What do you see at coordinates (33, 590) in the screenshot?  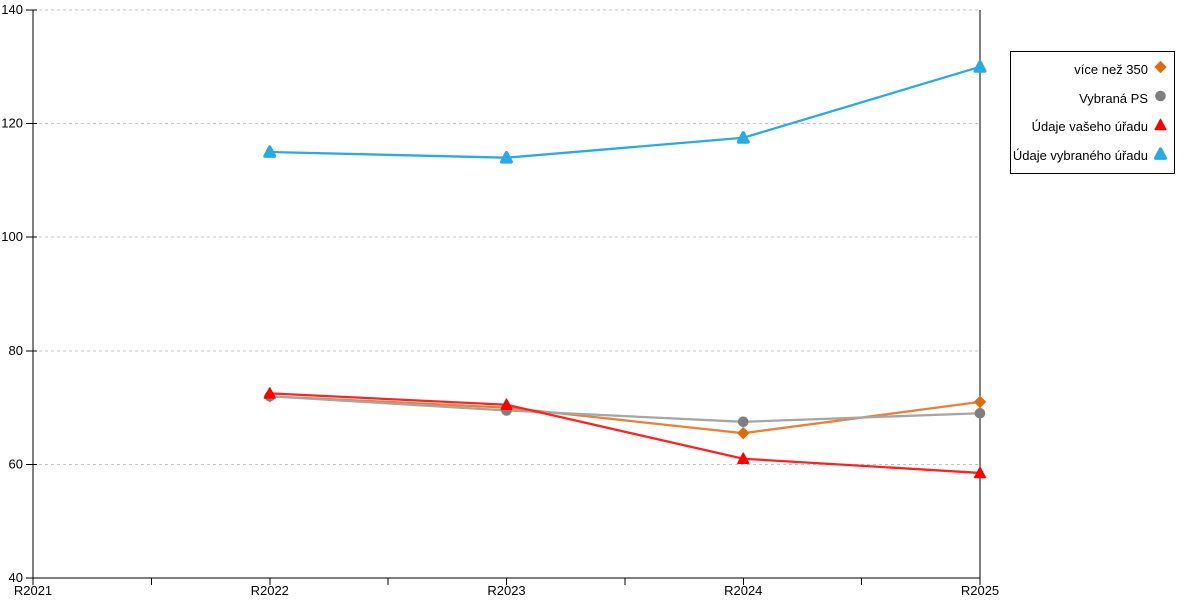 I see `svg-text: R2021` at bounding box center [33, 590].